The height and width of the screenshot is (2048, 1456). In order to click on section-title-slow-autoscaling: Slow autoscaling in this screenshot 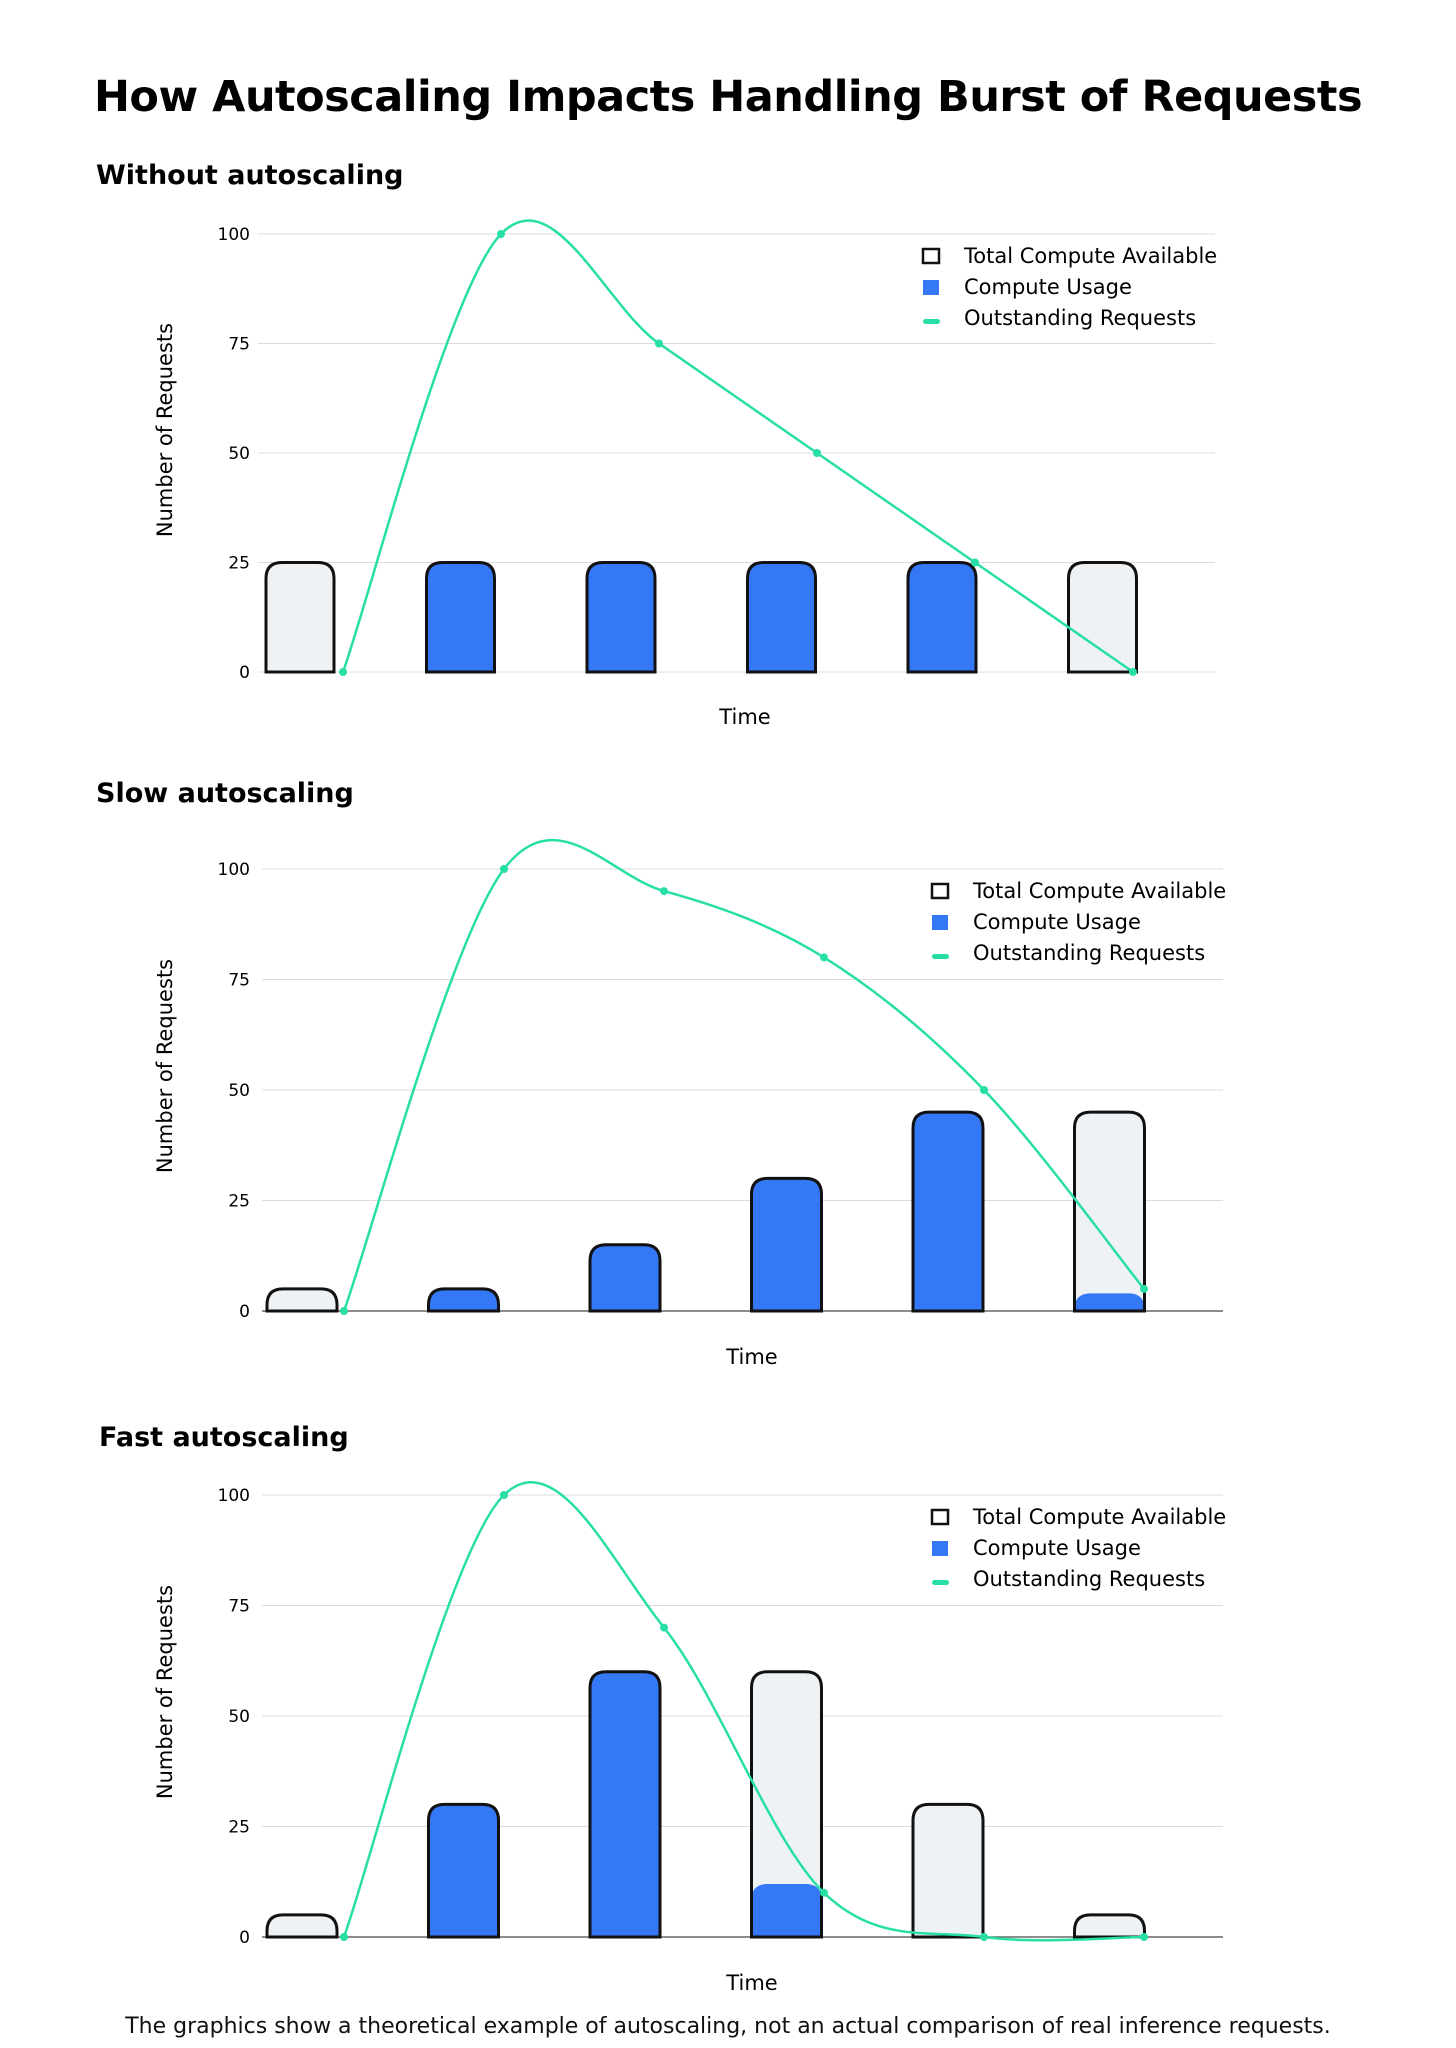, I will do `click(225, 793)`.